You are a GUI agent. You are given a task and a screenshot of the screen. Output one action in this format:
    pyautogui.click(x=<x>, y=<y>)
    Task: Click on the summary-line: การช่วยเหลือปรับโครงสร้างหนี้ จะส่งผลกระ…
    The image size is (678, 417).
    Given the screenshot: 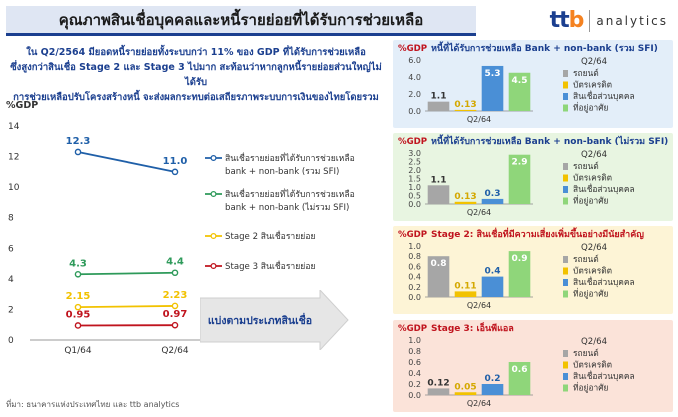 What is the action you would take?
    pyautogui.click(x=196, y=97)
    